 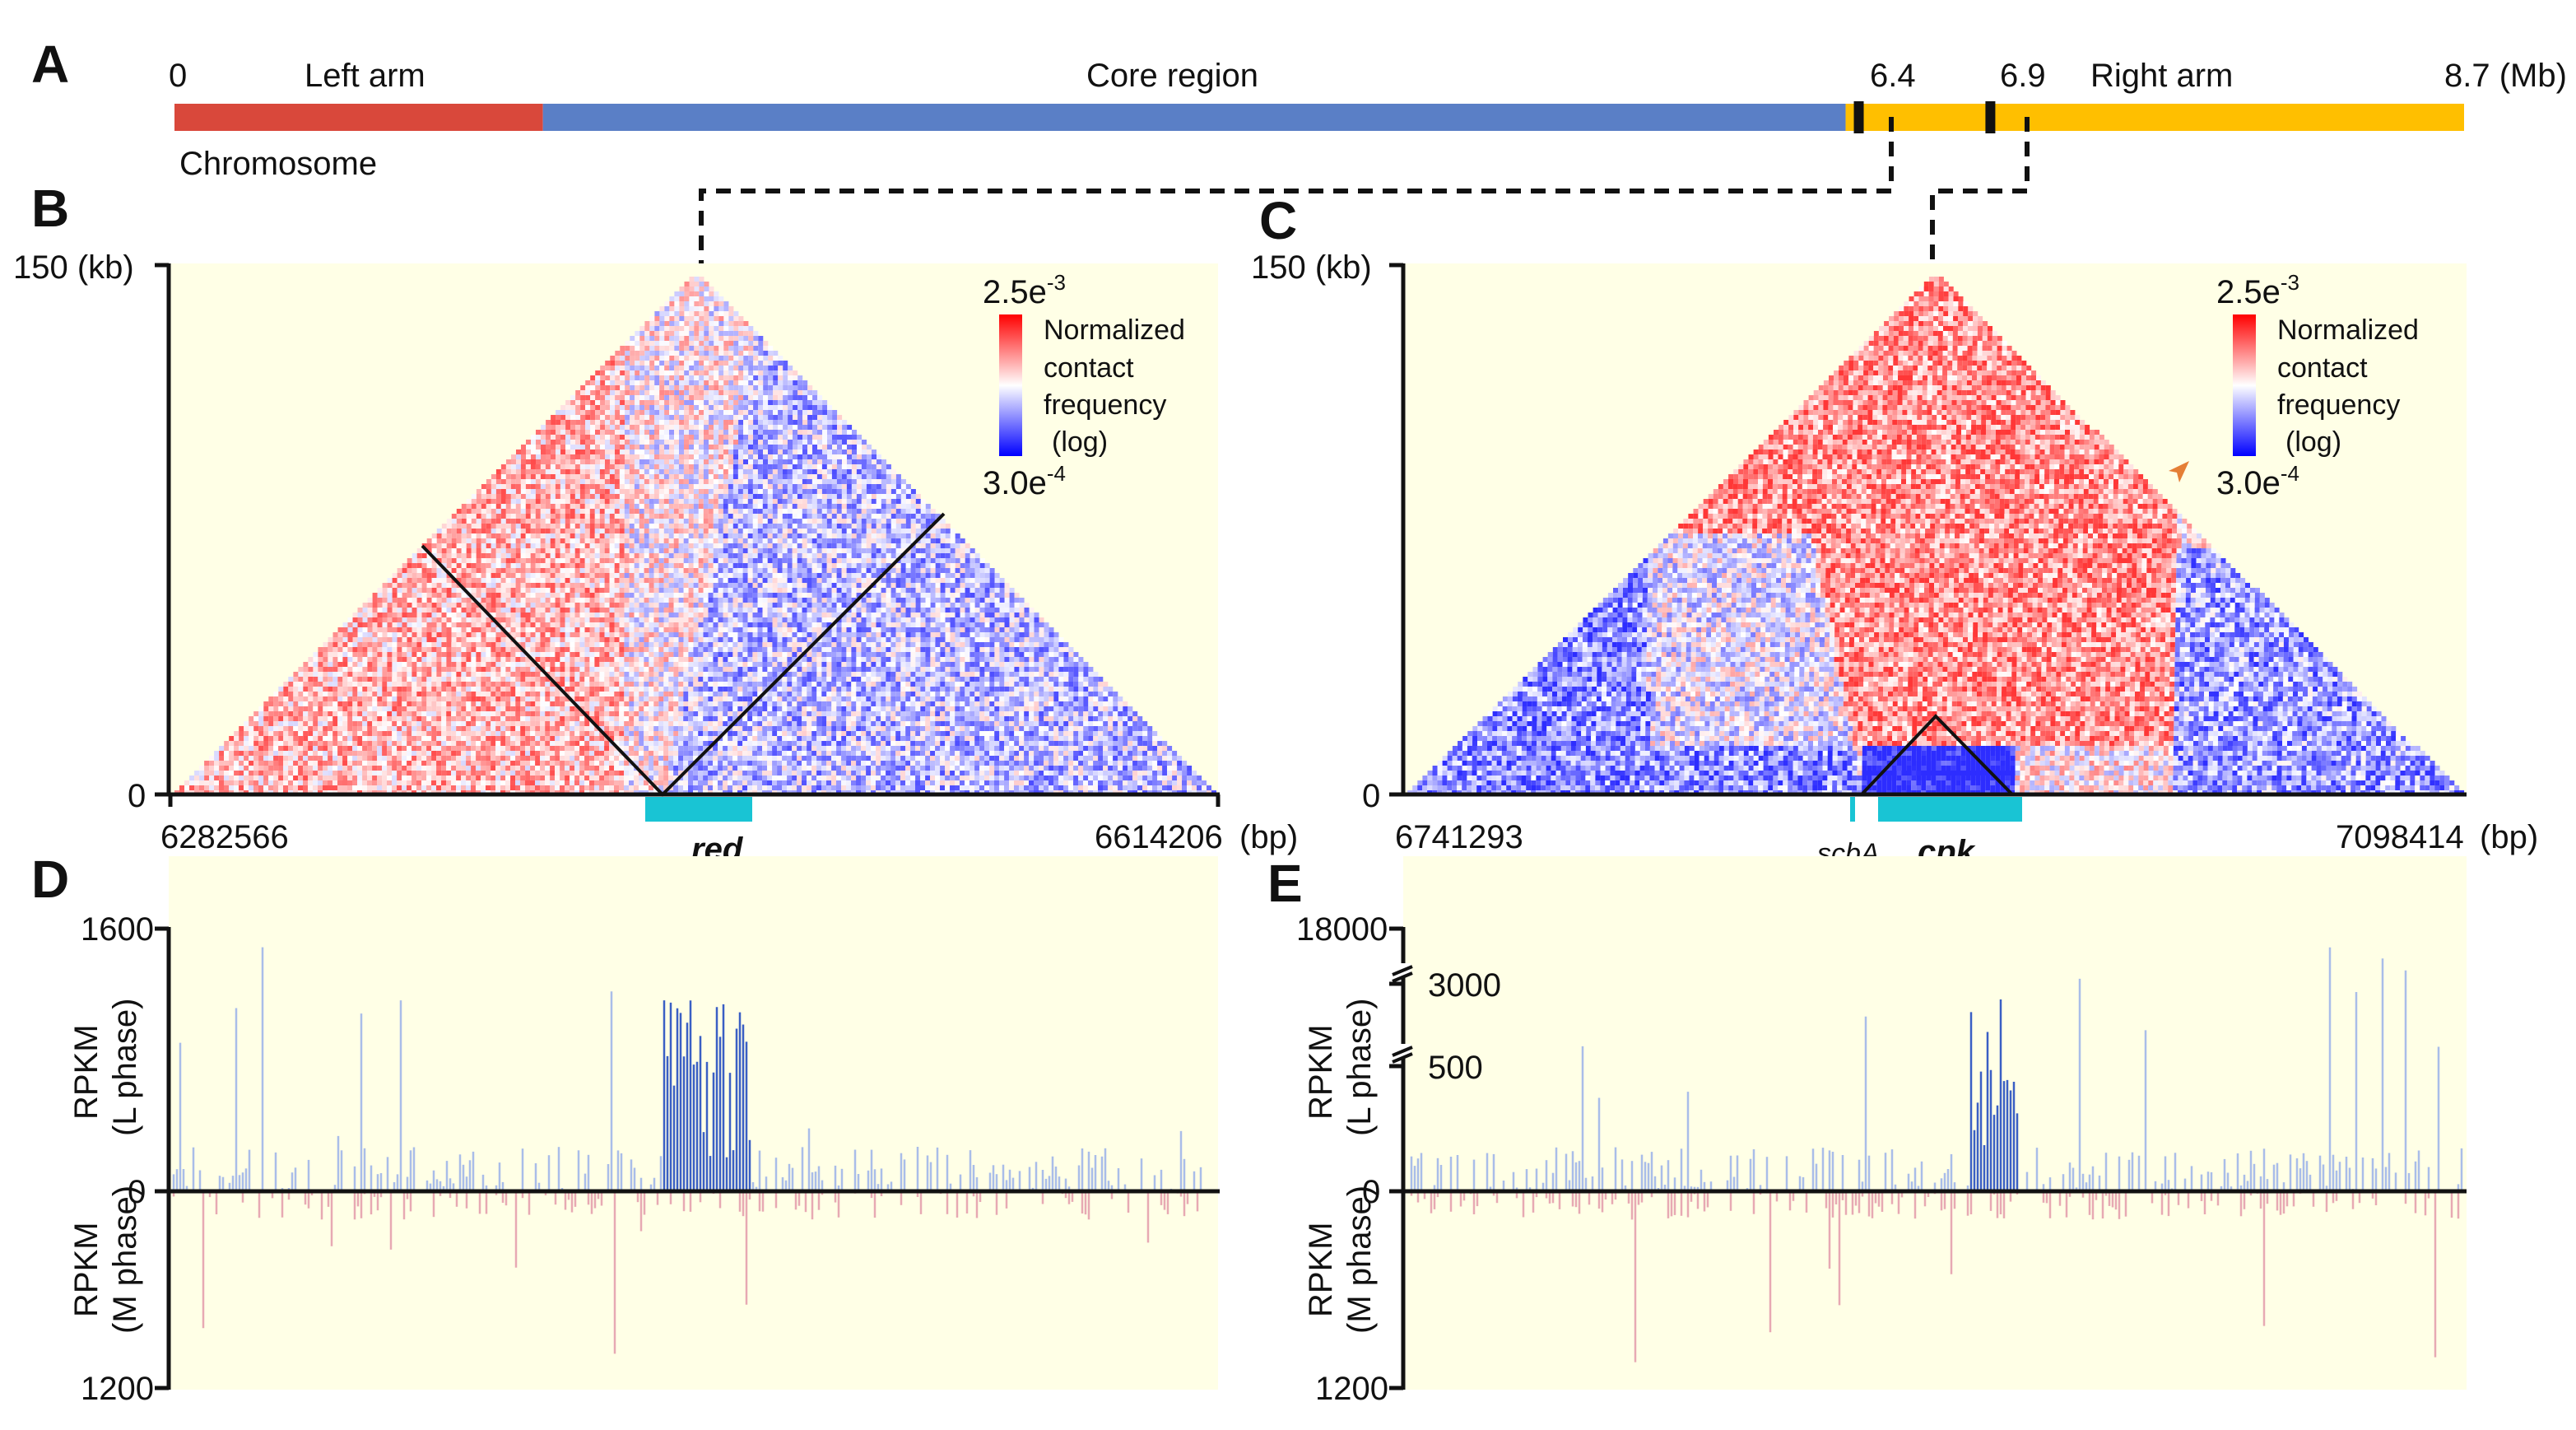 I want to click on panel-label-e: E, so click(x=1285, y=884).